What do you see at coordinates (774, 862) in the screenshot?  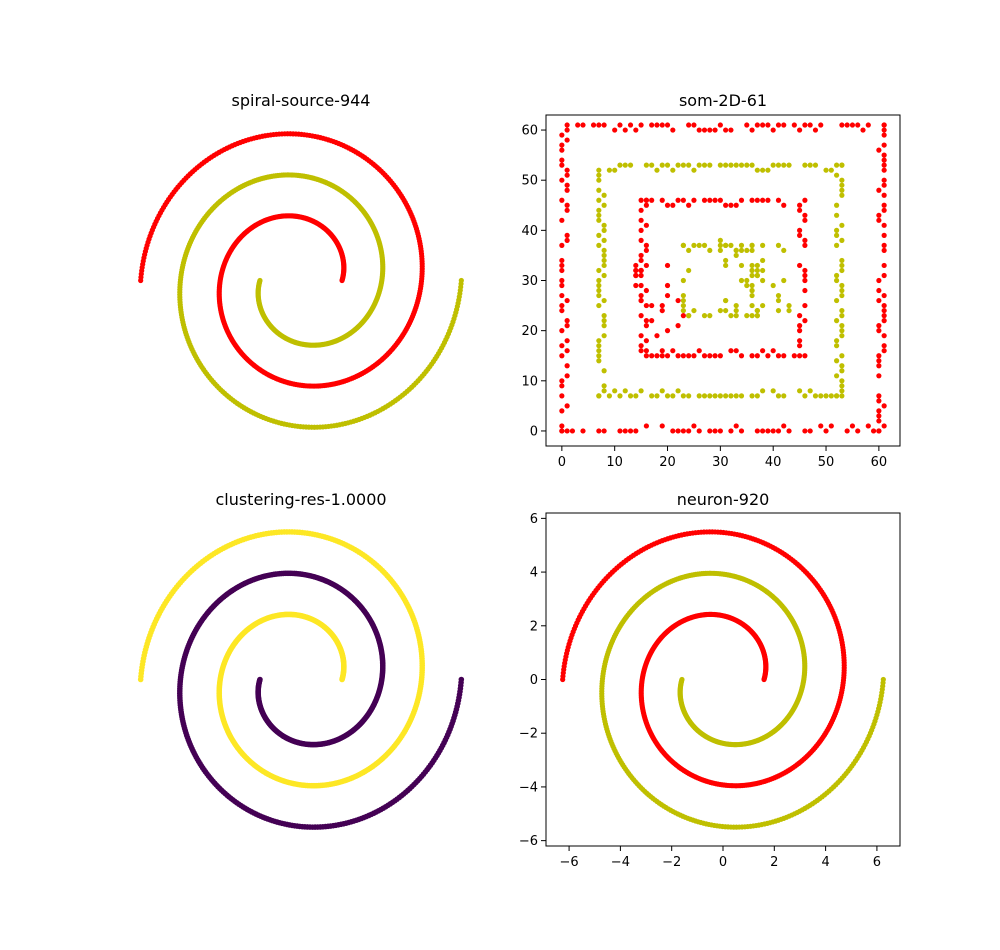 I see `x-tick-label: 2` at bounding box center [774, 862].